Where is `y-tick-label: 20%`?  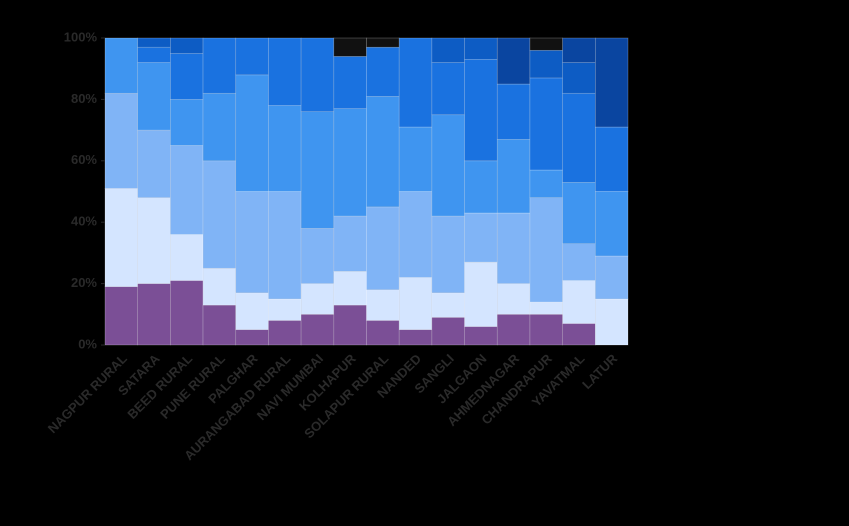 y-tick-label: 20% is located at coordinates (84, 282).